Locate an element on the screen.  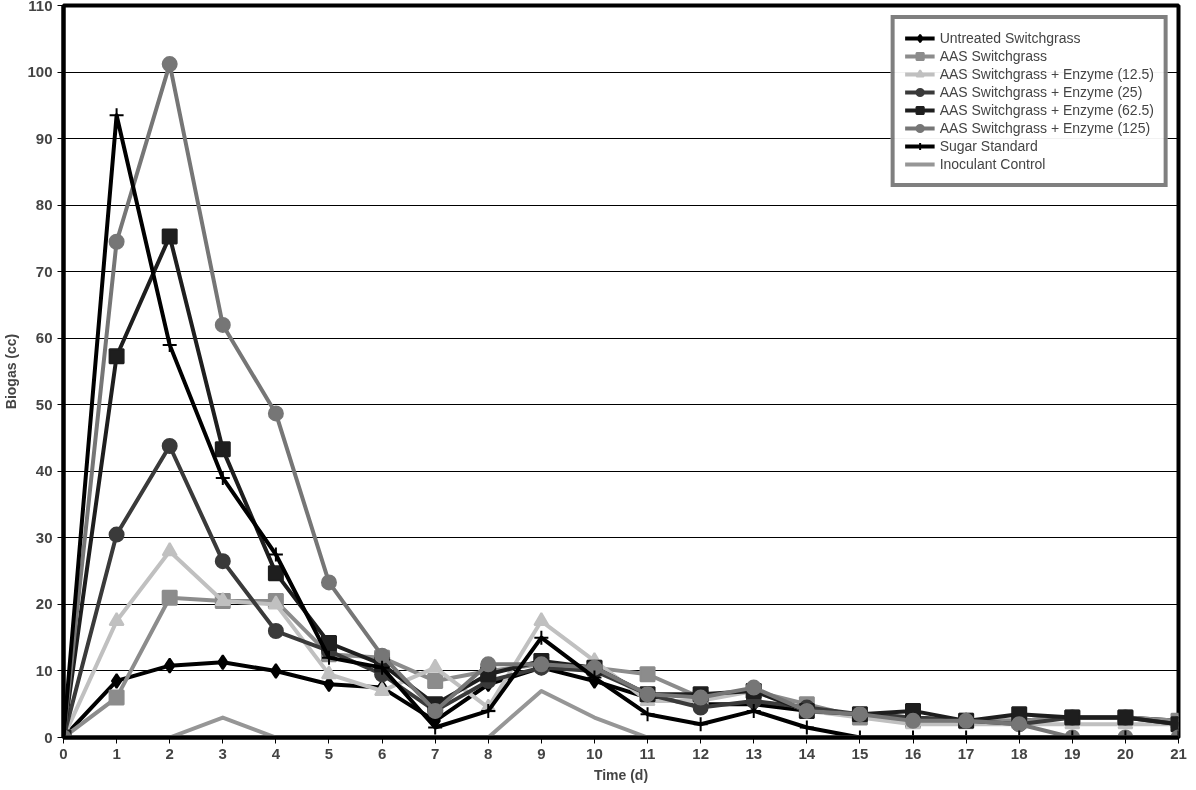
y-tick-label: 100 is located at coordinates (40, 72).